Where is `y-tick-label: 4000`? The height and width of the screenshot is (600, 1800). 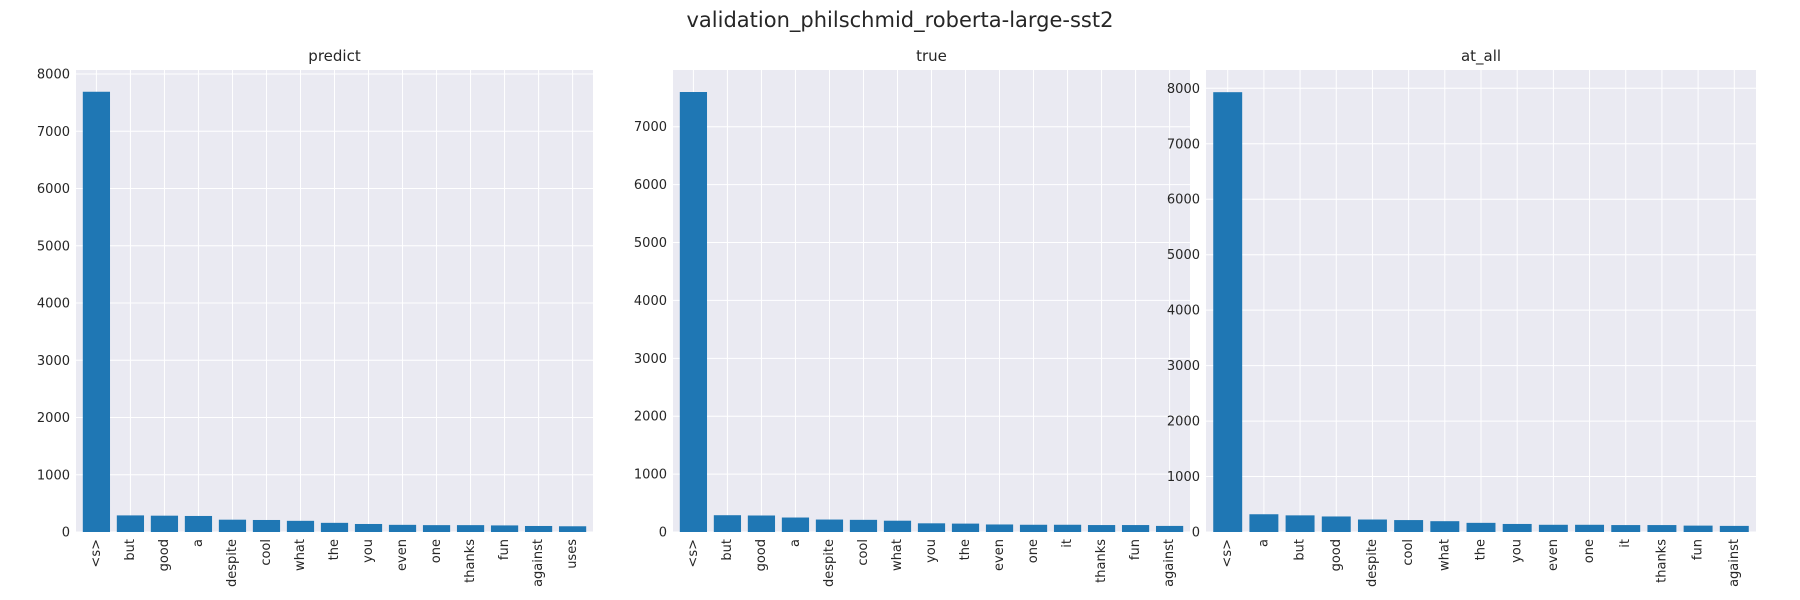
y-tick-label: 4000 is located at coordinates (53, 304).